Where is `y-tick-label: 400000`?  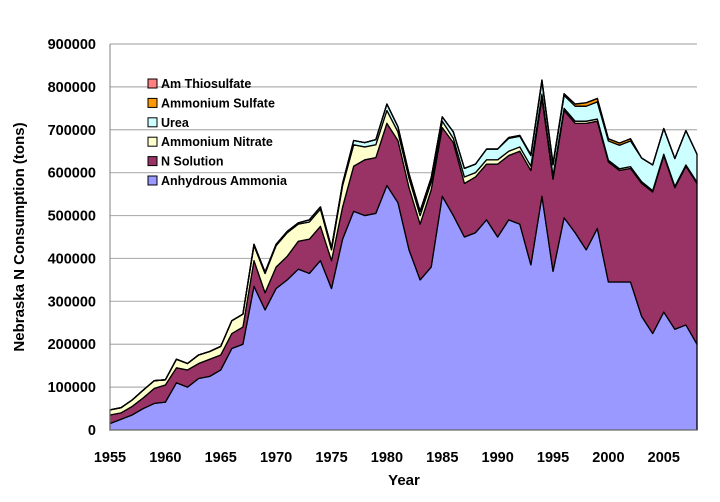
y-tick-label: 400000 is located at coordinates (72, 259).